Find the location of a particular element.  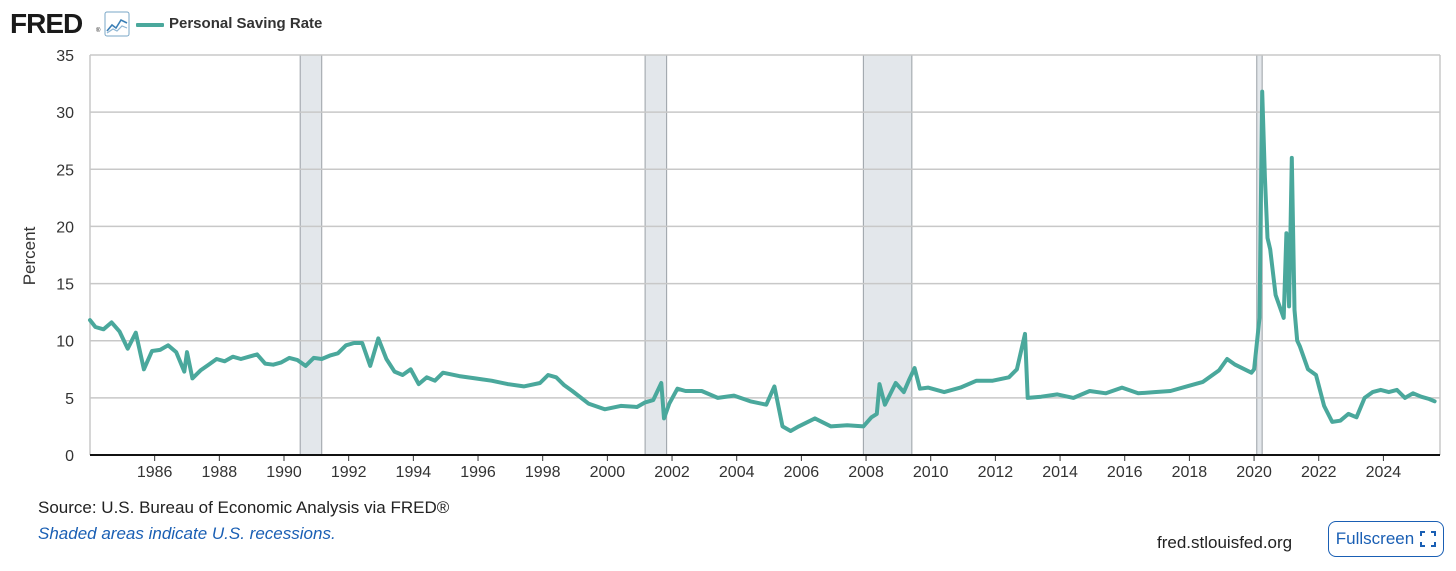

x-tick-label: 2004 is located at coordinates (737, 472).